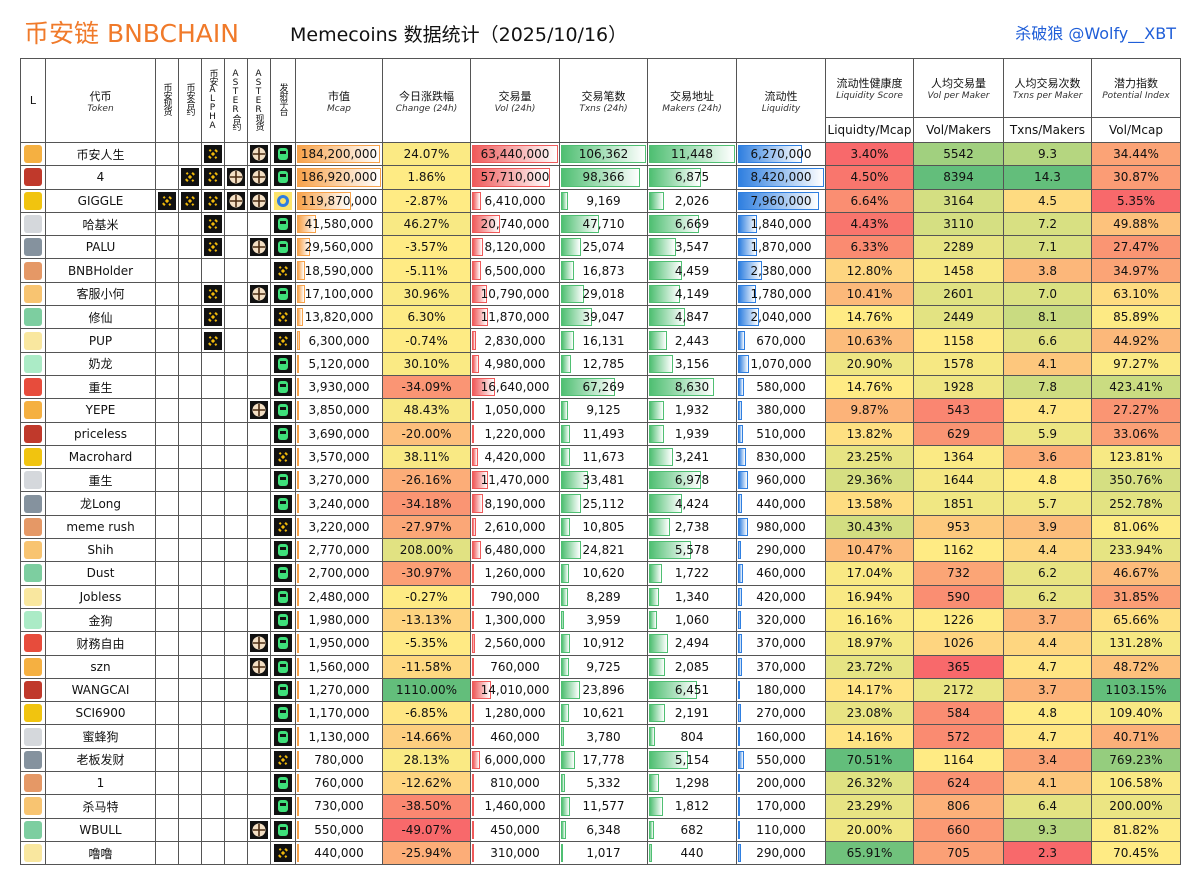 The width and height of the screenshot is (1200, 887). Describe the element at coordinates (515, 387) in the screenshot. I see `value-cell: 16,640,000` at that location.